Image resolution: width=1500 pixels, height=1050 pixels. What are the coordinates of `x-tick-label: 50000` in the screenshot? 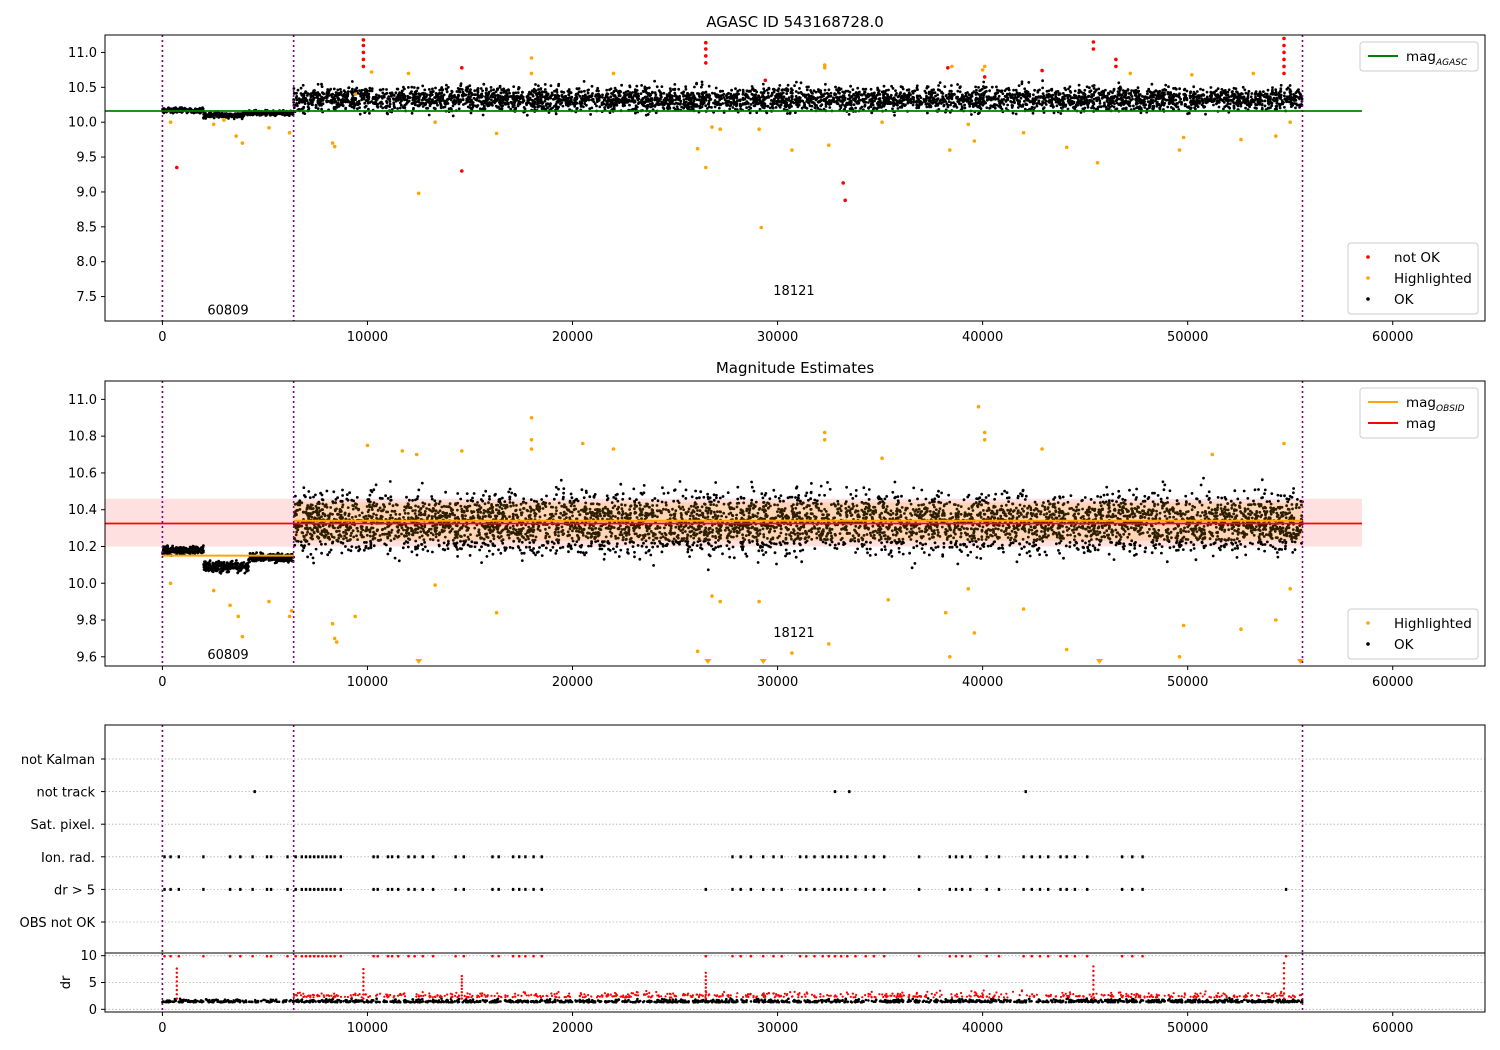 It's located at (1187, 337).